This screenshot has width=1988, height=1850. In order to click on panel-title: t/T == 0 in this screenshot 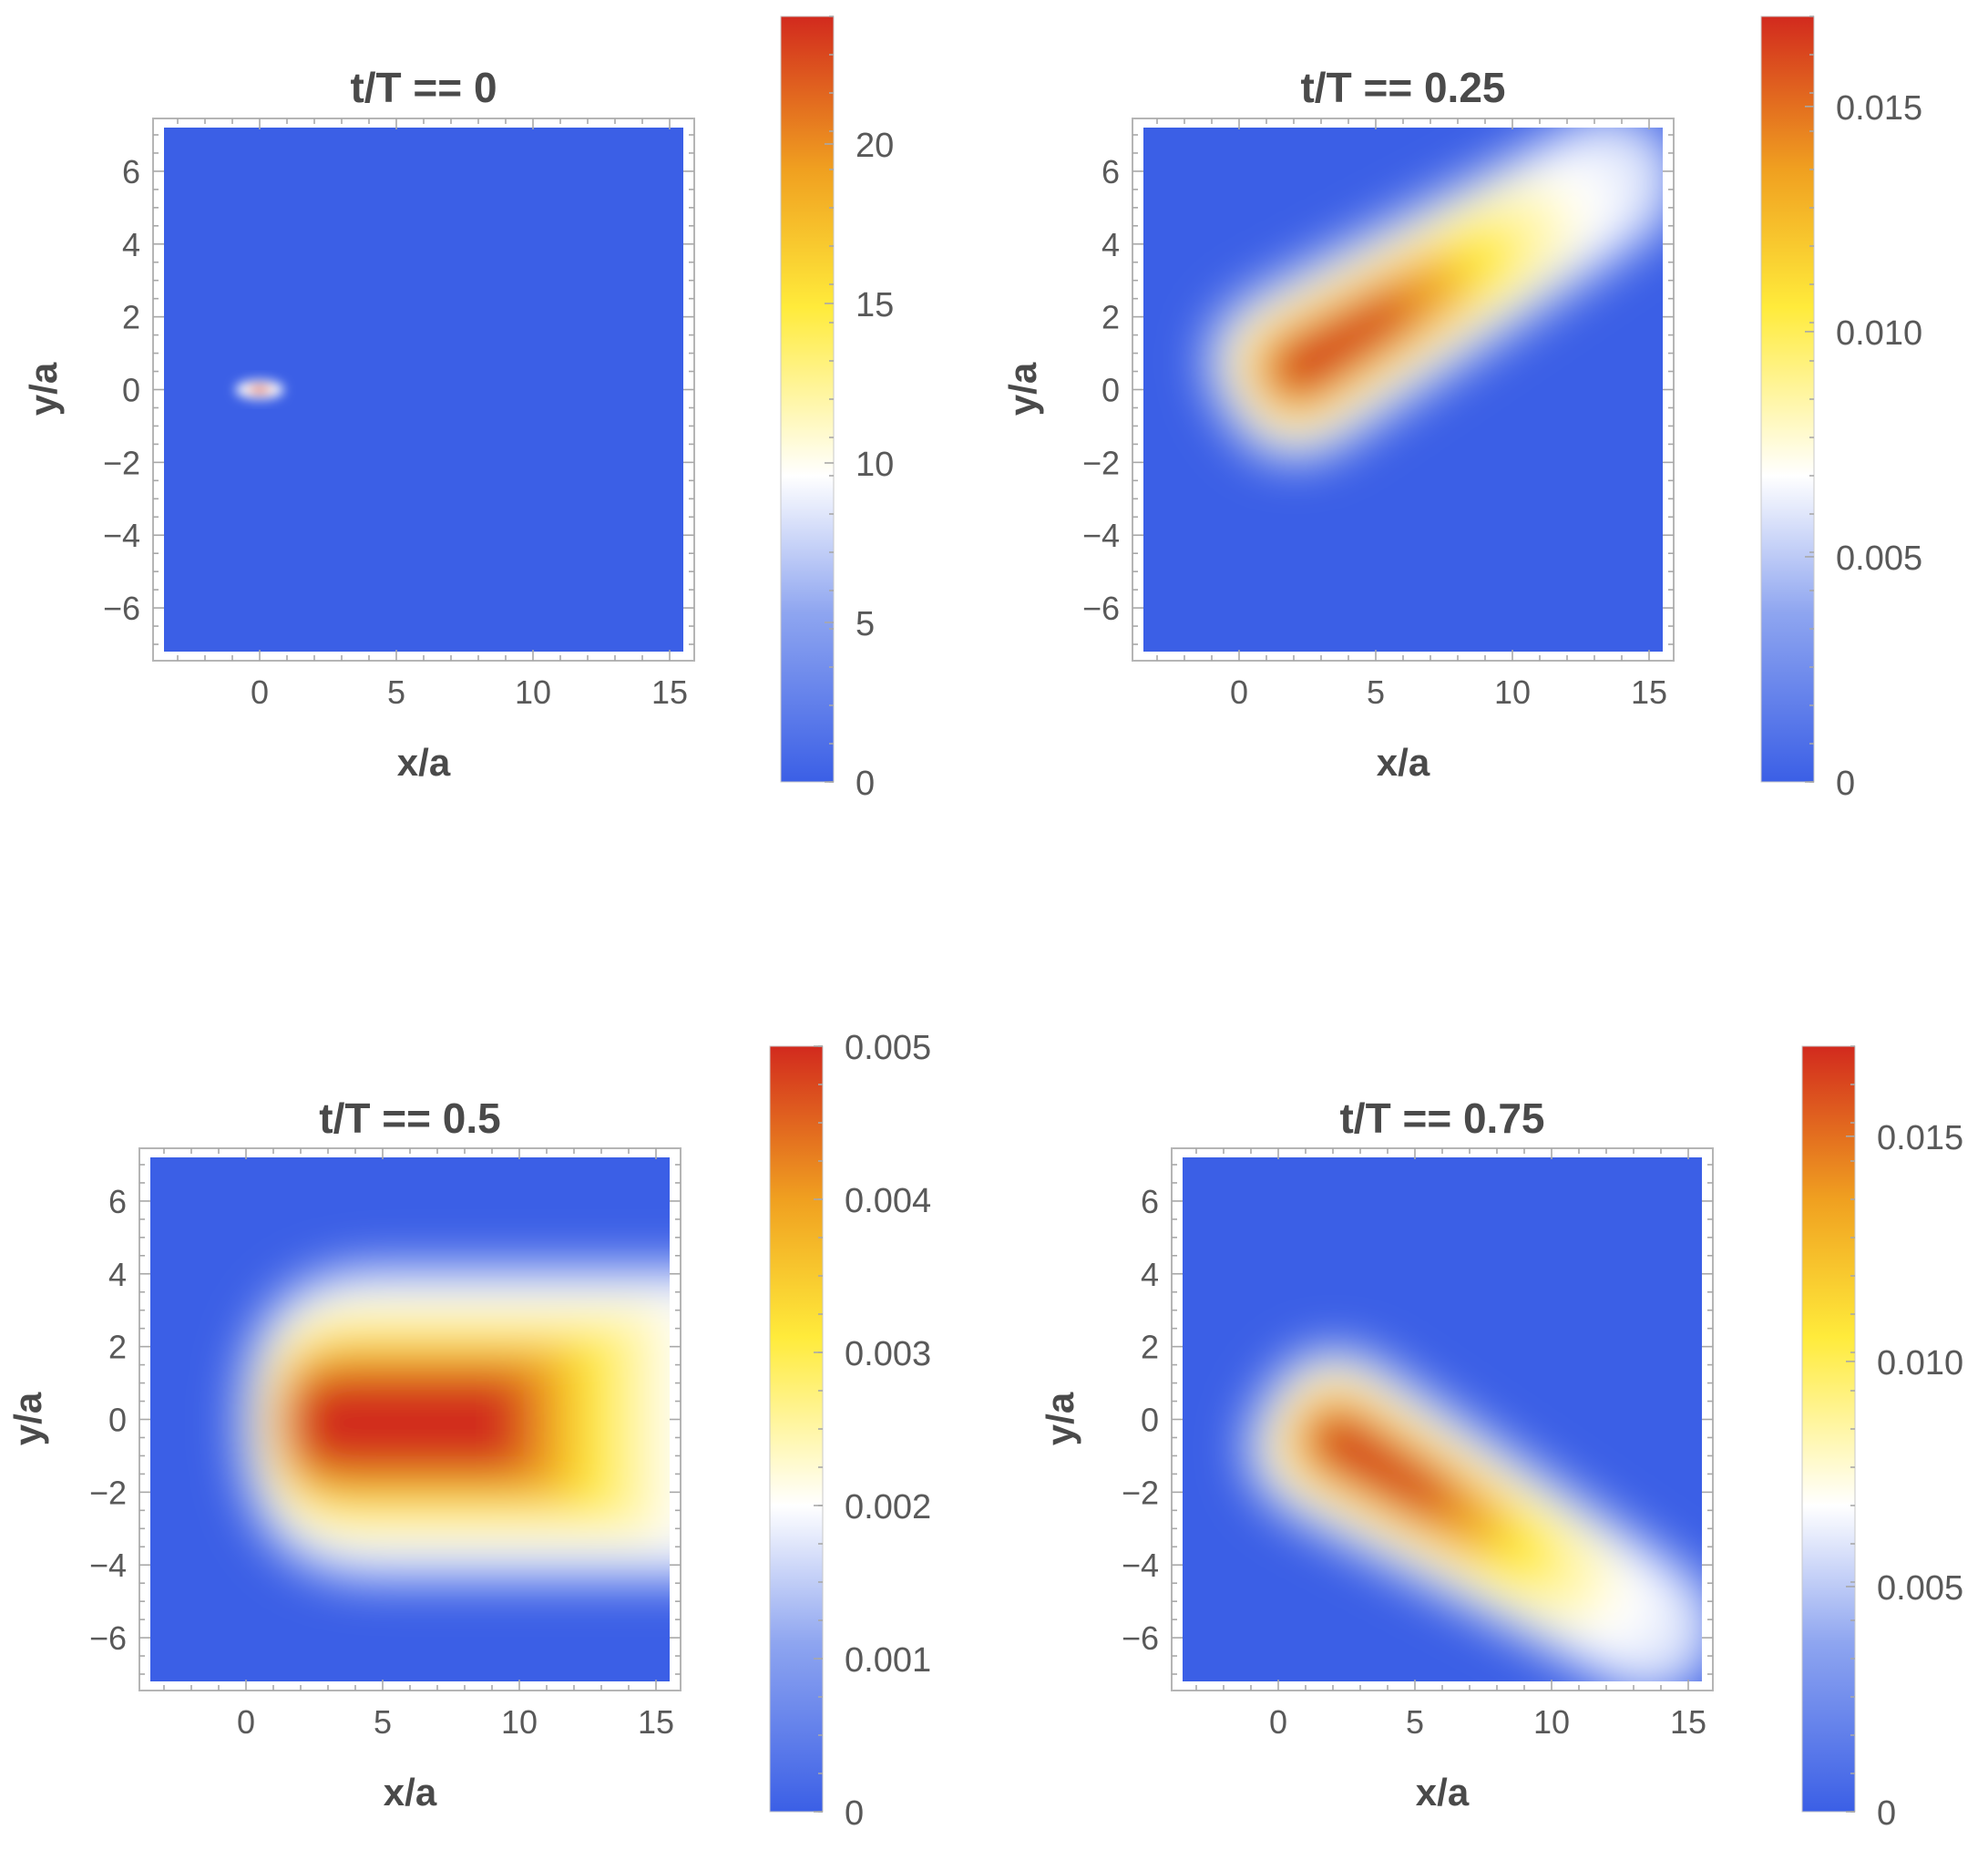, I will do `click(423, 87)`.